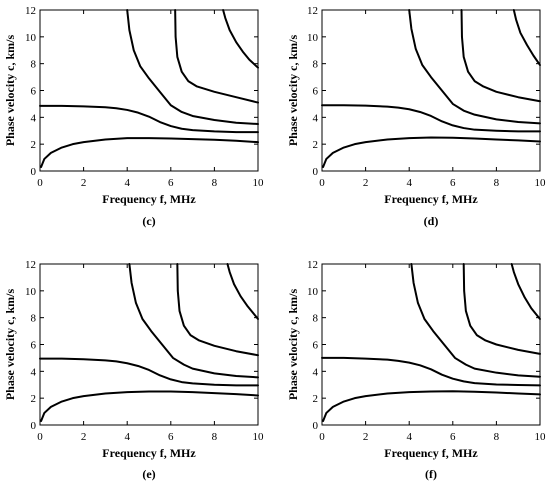 This screenshot has height=488, width=550. Describe the element at coordinates (148, 221) in the screenshot. I see `panel-label: (c)` at that location.